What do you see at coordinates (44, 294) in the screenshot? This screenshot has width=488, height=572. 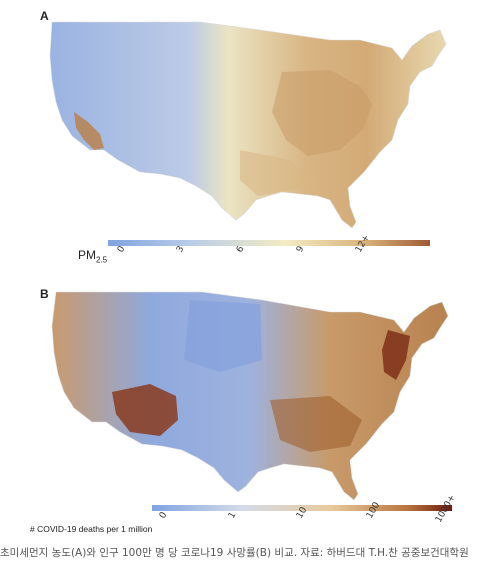 I see `panel-b-label: B` at bounding box center [44, 294].